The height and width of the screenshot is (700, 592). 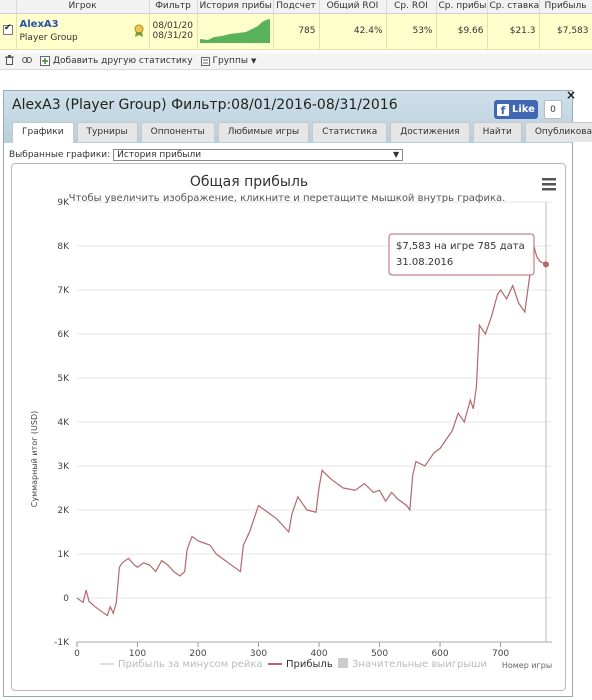 What do you see at coordinates (63, 247) in the screenshot?
I see `y-tick-label: 8K` at bounding box center [63, 247].